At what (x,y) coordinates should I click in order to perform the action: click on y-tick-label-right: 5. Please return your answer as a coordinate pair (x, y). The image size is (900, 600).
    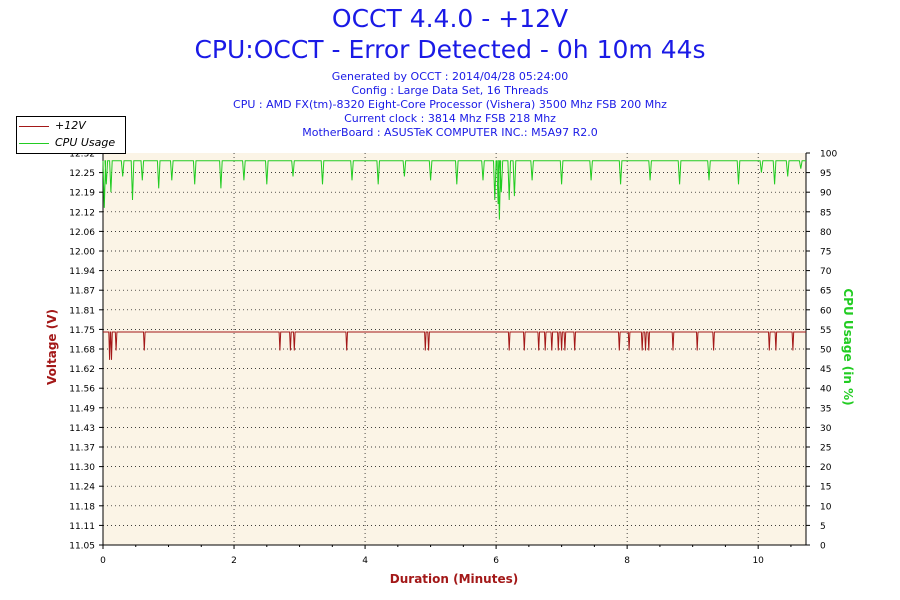
    Looking at the image, I should click on (823, 527).